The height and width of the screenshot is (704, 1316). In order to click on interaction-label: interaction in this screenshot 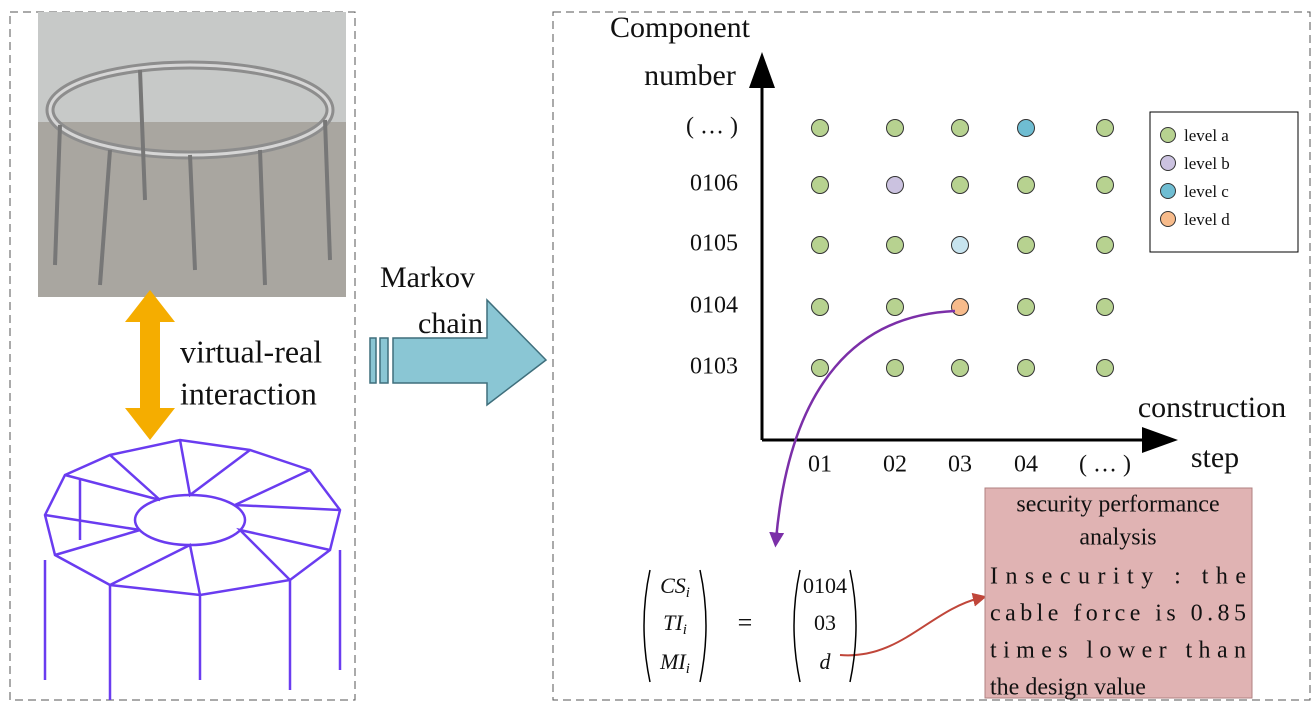, I will do `click(248, 393)`.